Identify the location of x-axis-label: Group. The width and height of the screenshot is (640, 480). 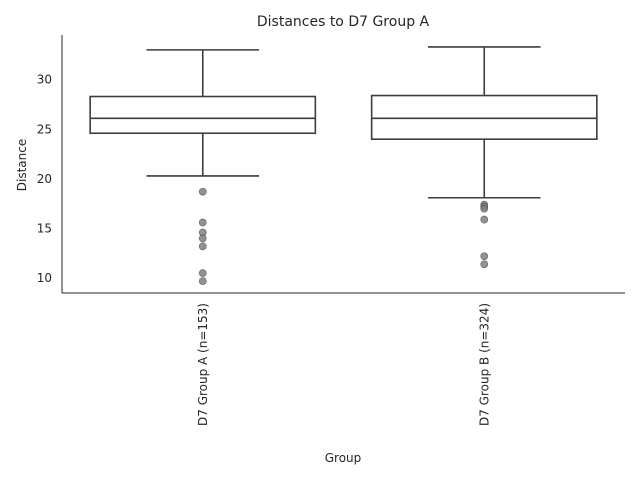
(343, 458).